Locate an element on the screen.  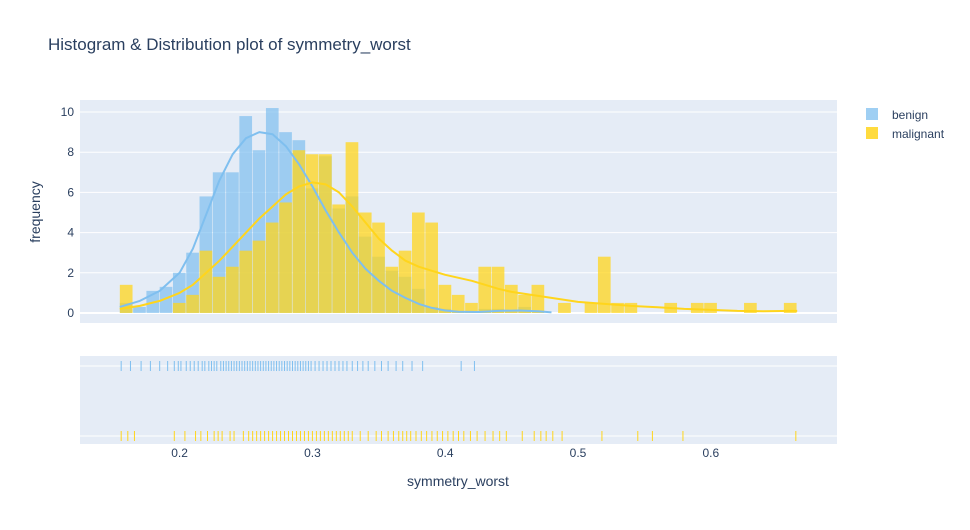
legend-swatch-malignant is located at coordinates (872, 133).